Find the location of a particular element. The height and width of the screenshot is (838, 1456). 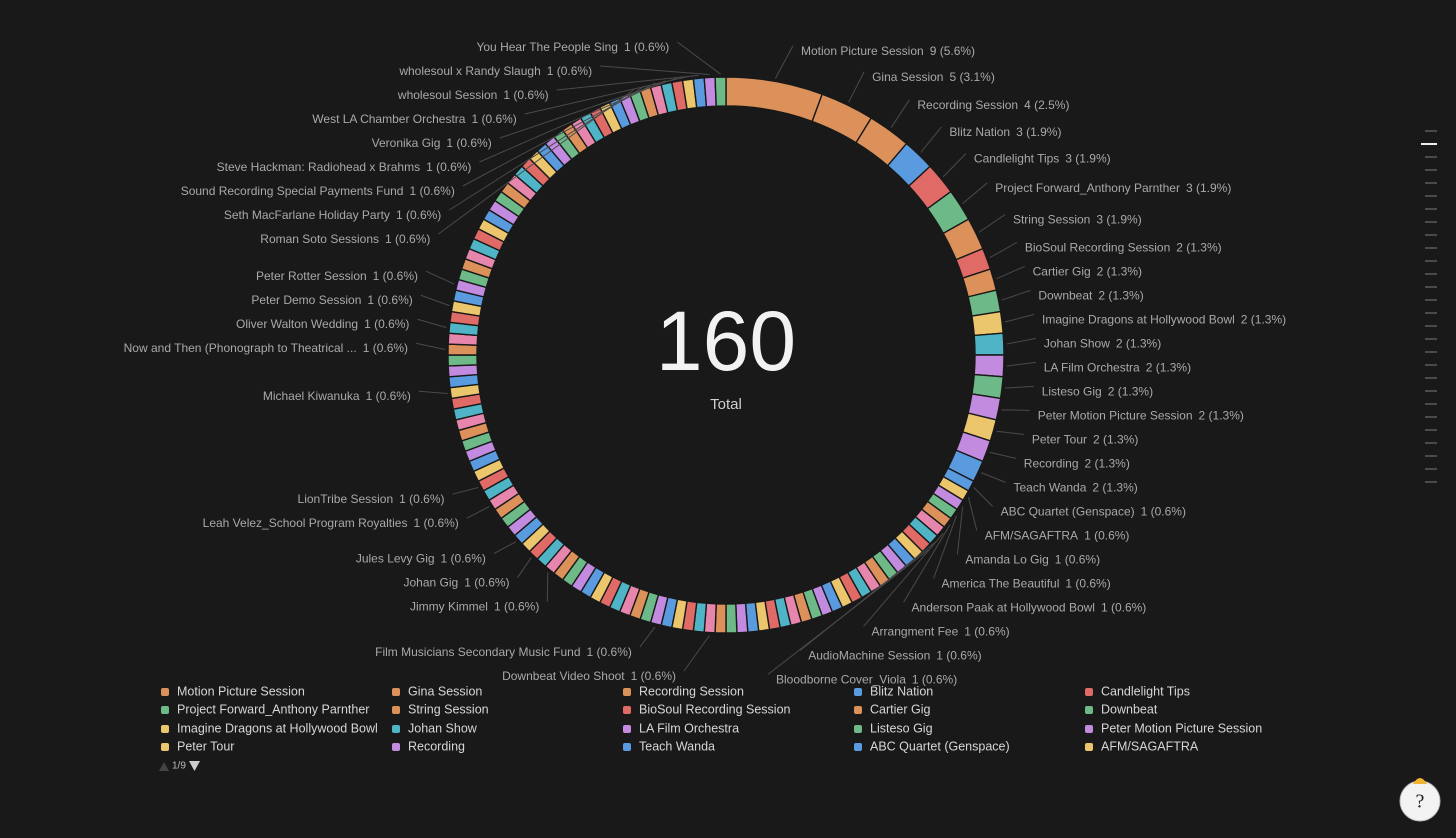

segment-name: ABC Quartet (Genspace) is located at coordinates (1068, 512).